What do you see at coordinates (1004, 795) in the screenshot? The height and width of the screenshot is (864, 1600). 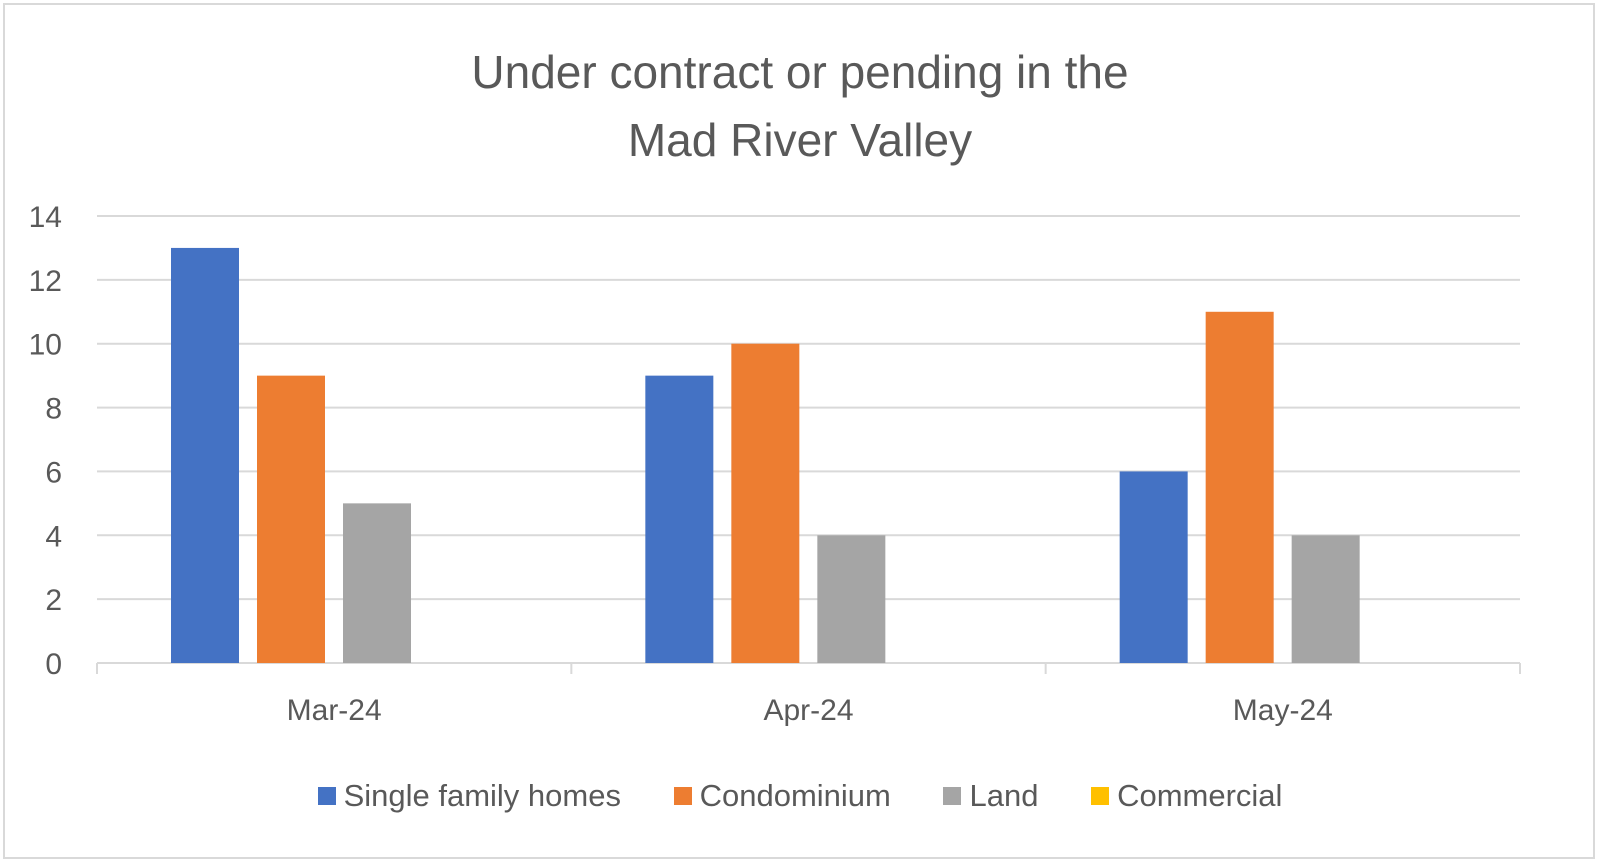 I see `legend-label-land: Land` at bounding box center [1004, 795].